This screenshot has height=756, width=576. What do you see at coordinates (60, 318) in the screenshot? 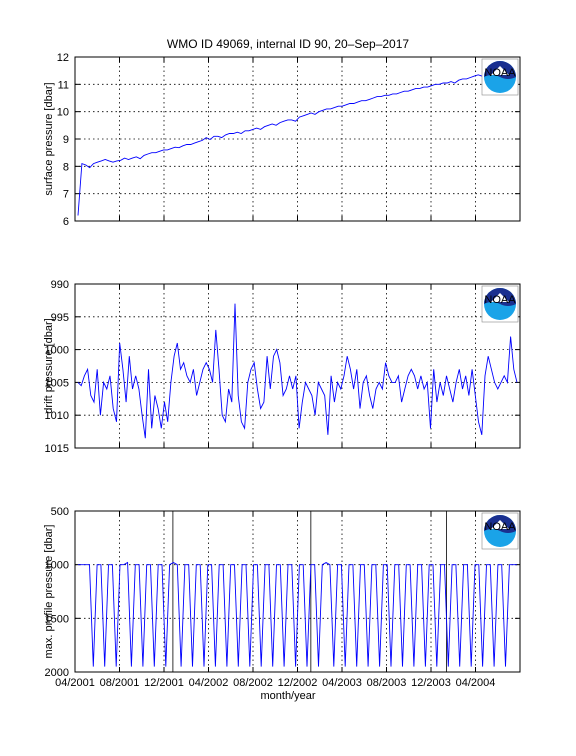
I see `y-tick-label: 995` at bounding box center [60, 318].